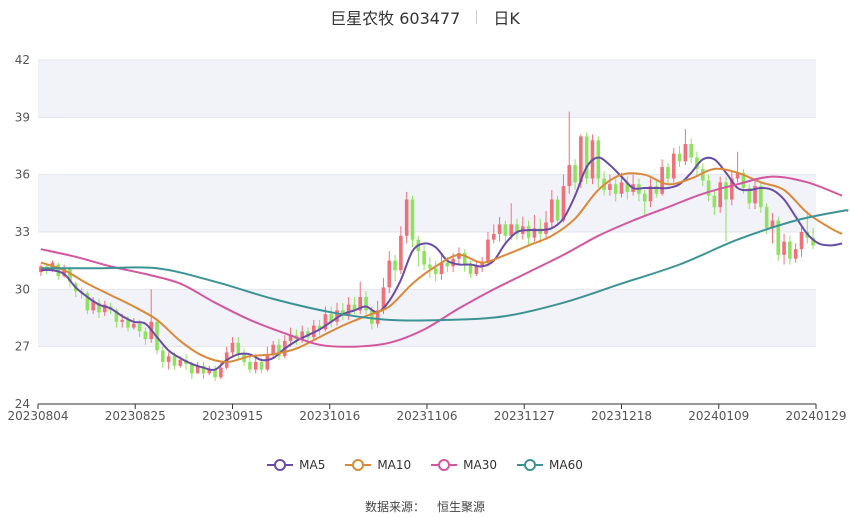  Describe the element at coordinates (524, 416) in the screenshot. I see `x-tick-label: 20231127` at that location.